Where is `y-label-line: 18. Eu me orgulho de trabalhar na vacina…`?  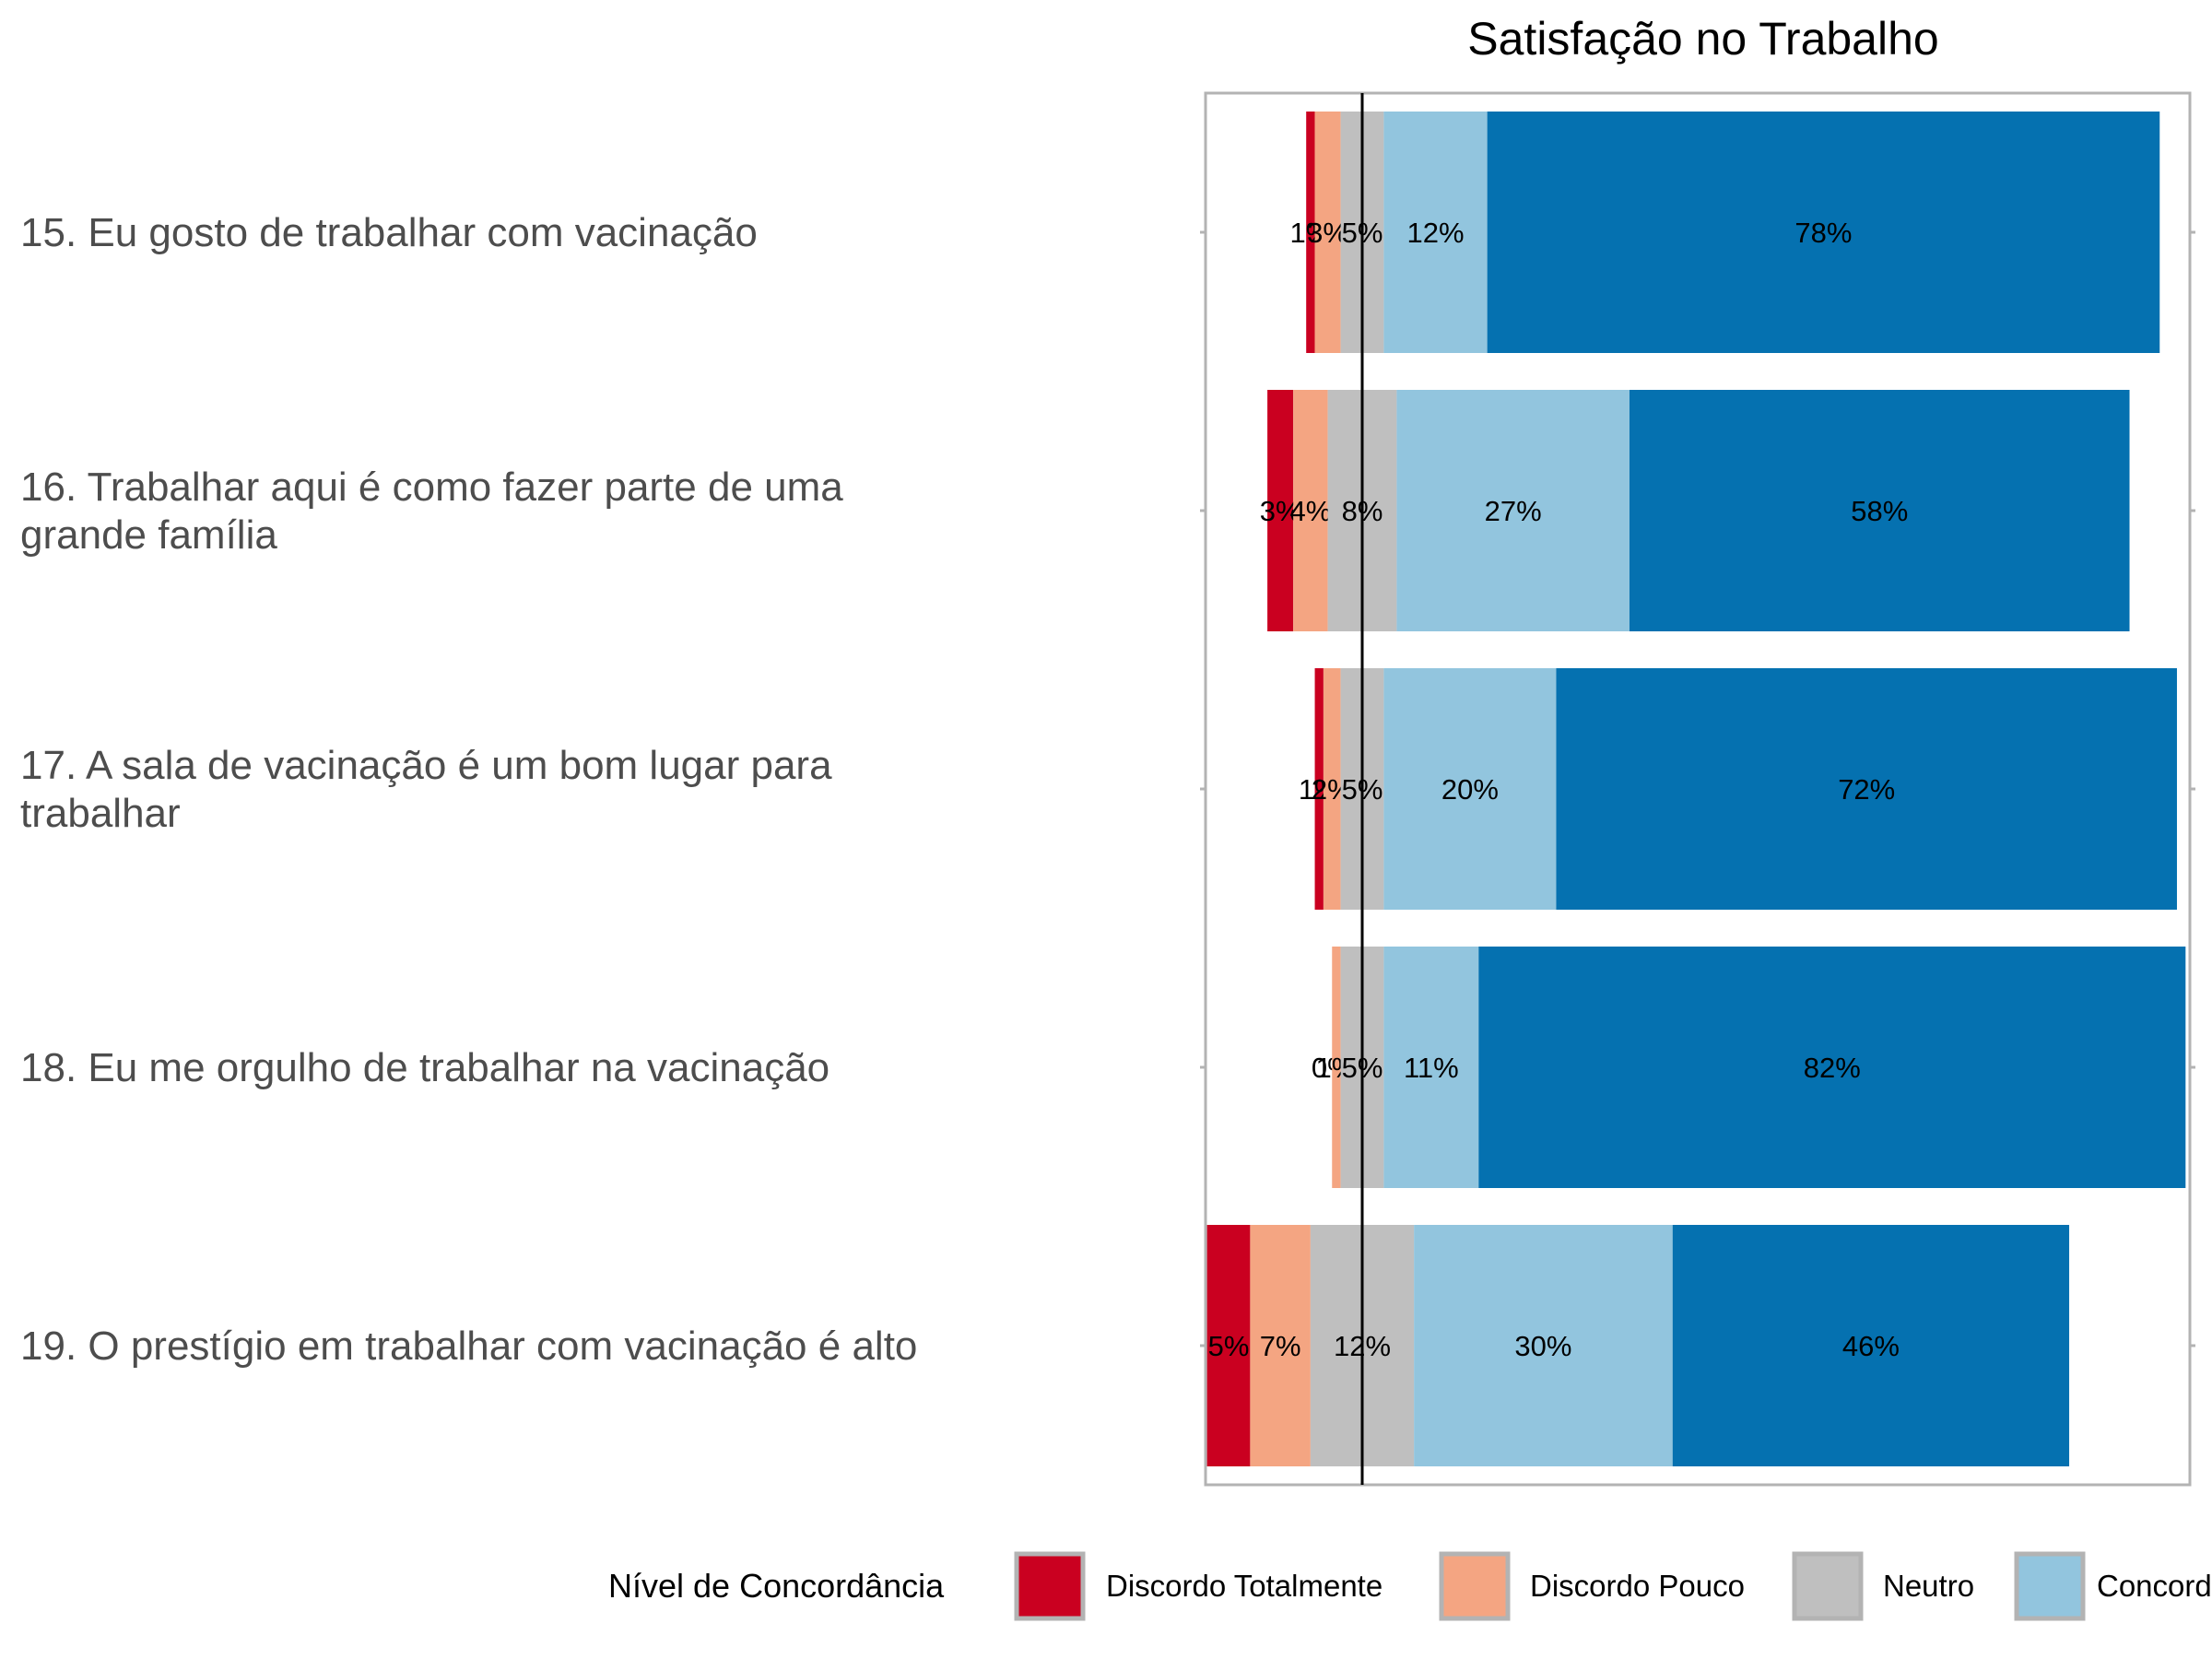
y-label-line: 18. Eu me orgulho de trabalhar na vacina… is located at coordinates (425, 1067).